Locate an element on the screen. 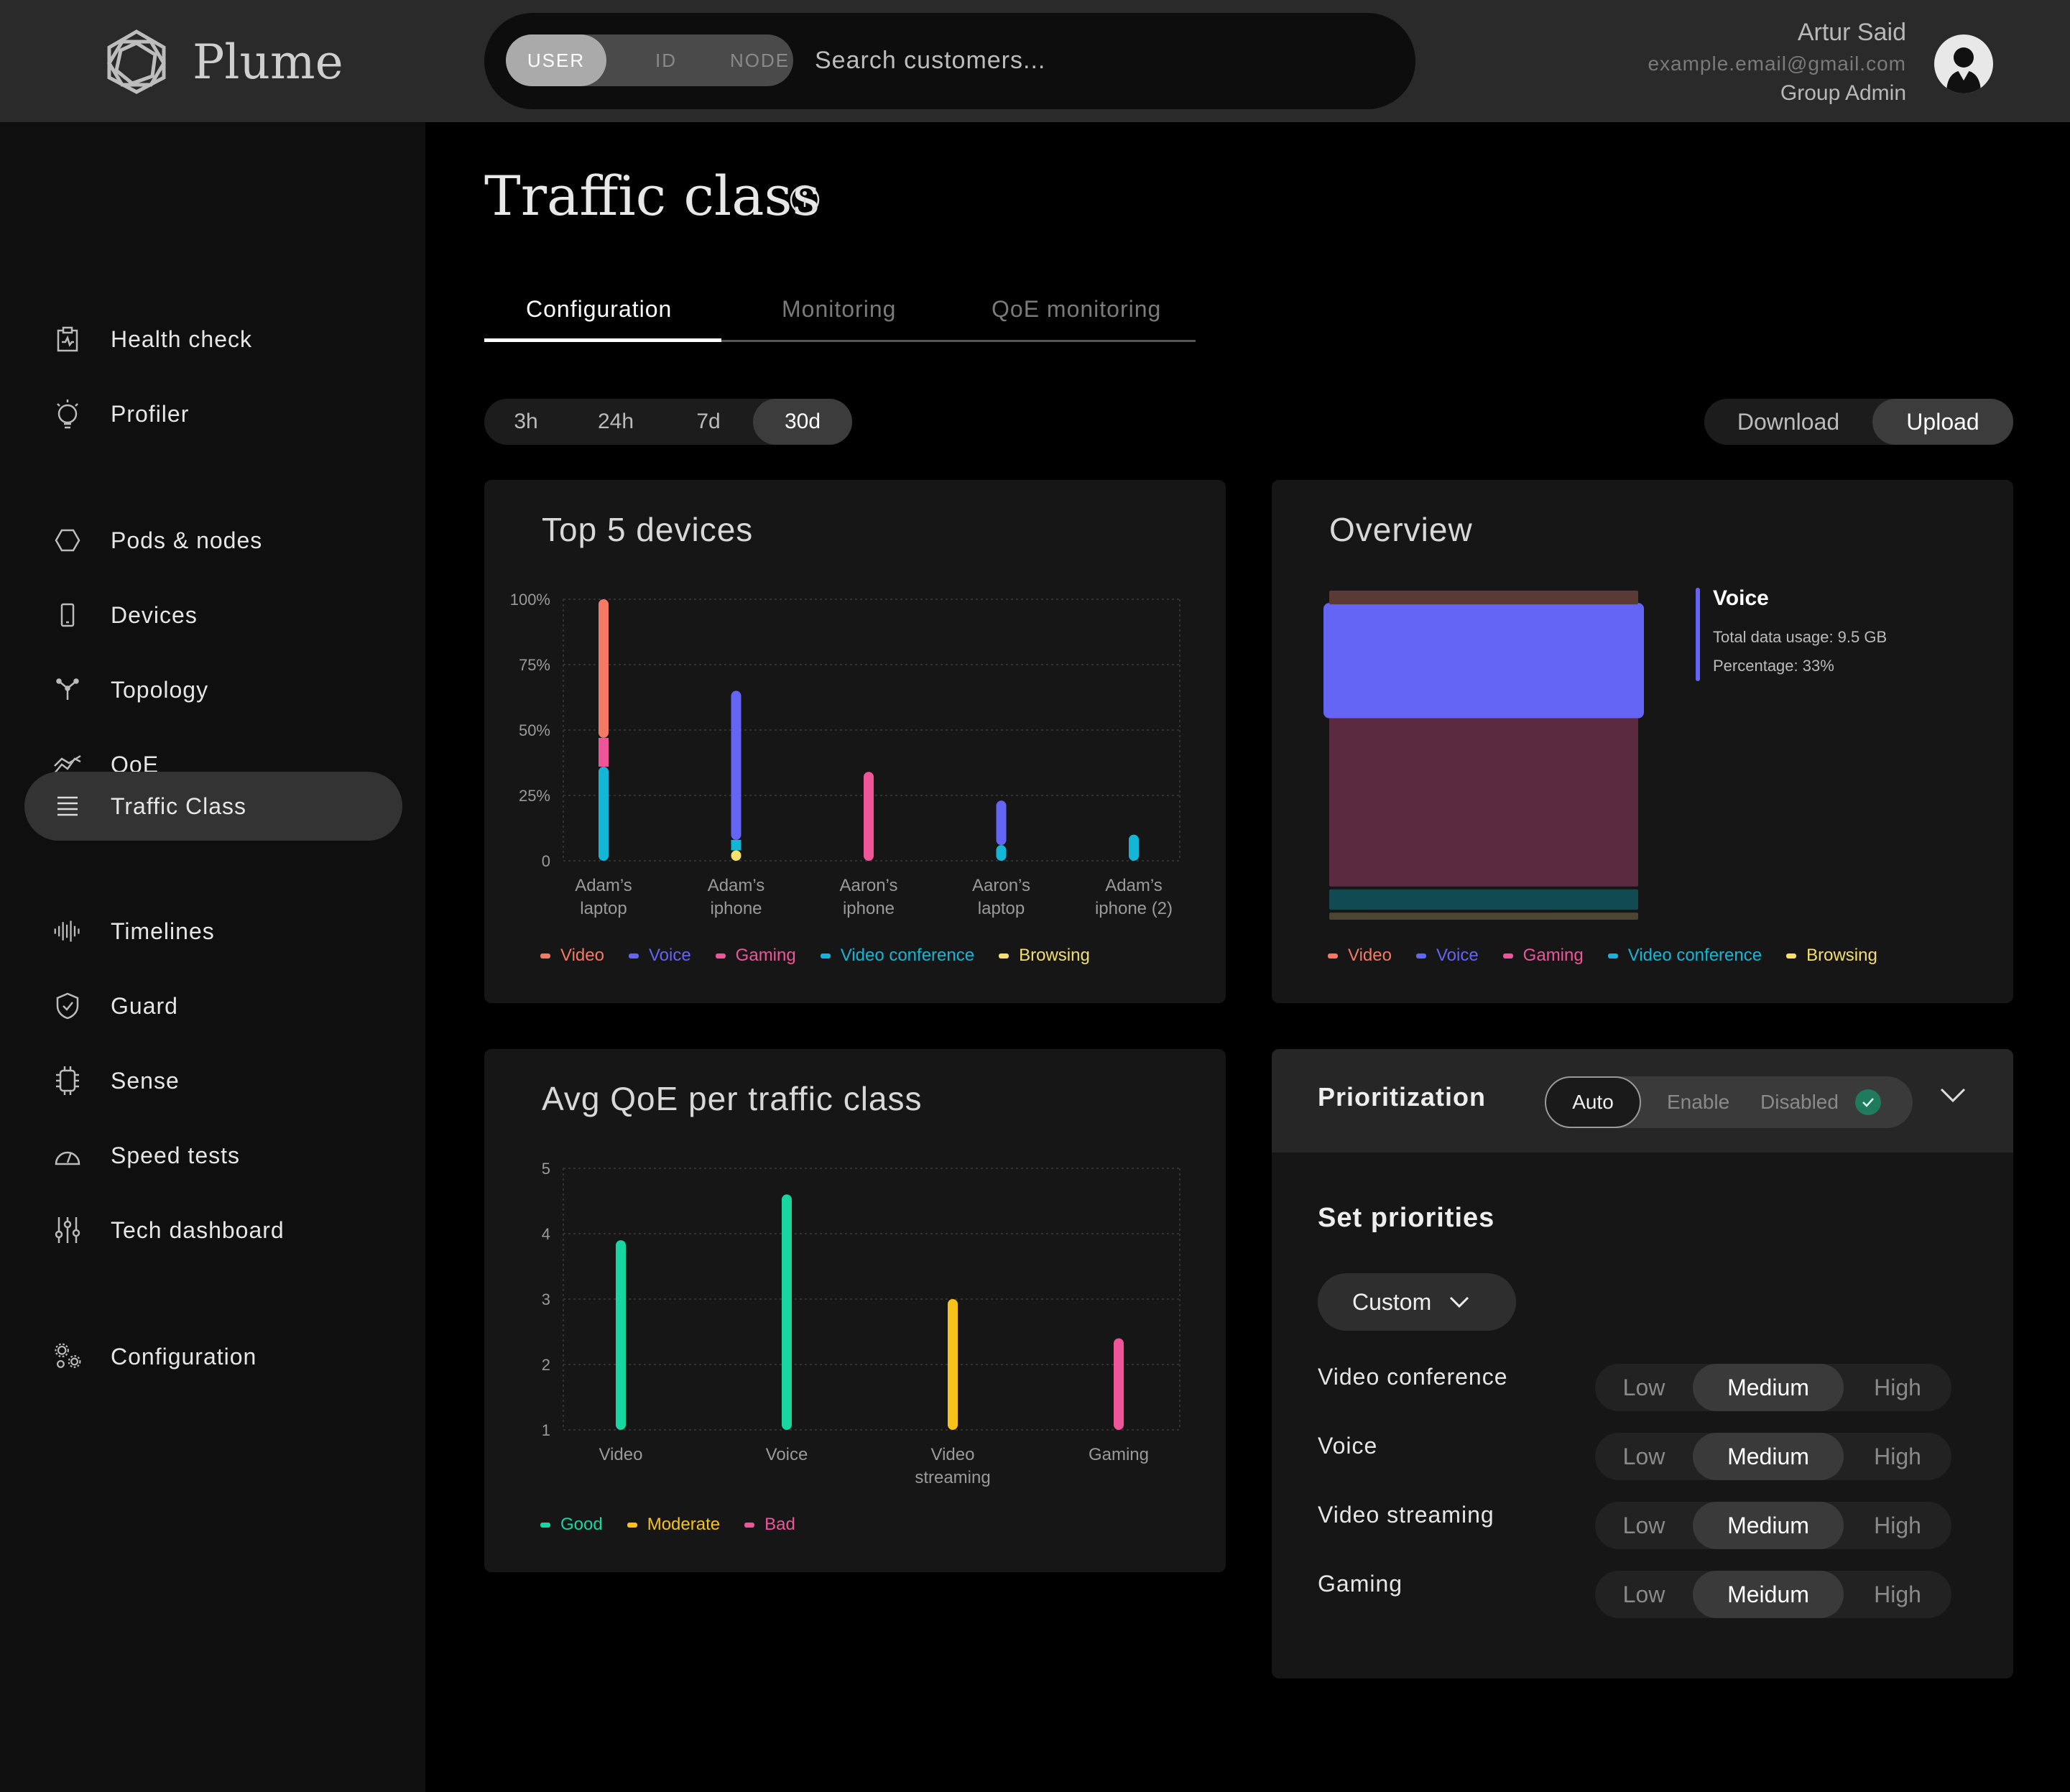  sliders-icon is located at coordinates (67, 1230).